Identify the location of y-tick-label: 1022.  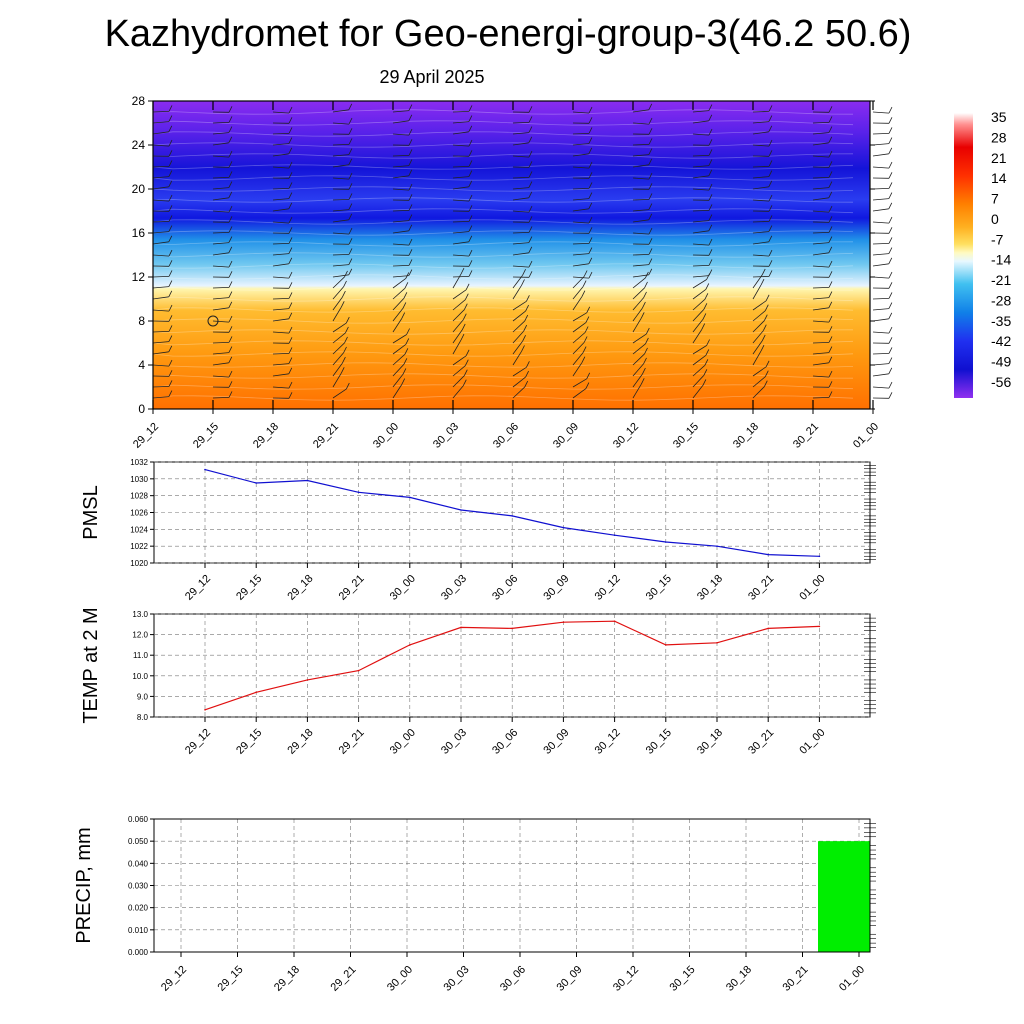
(139, 546).